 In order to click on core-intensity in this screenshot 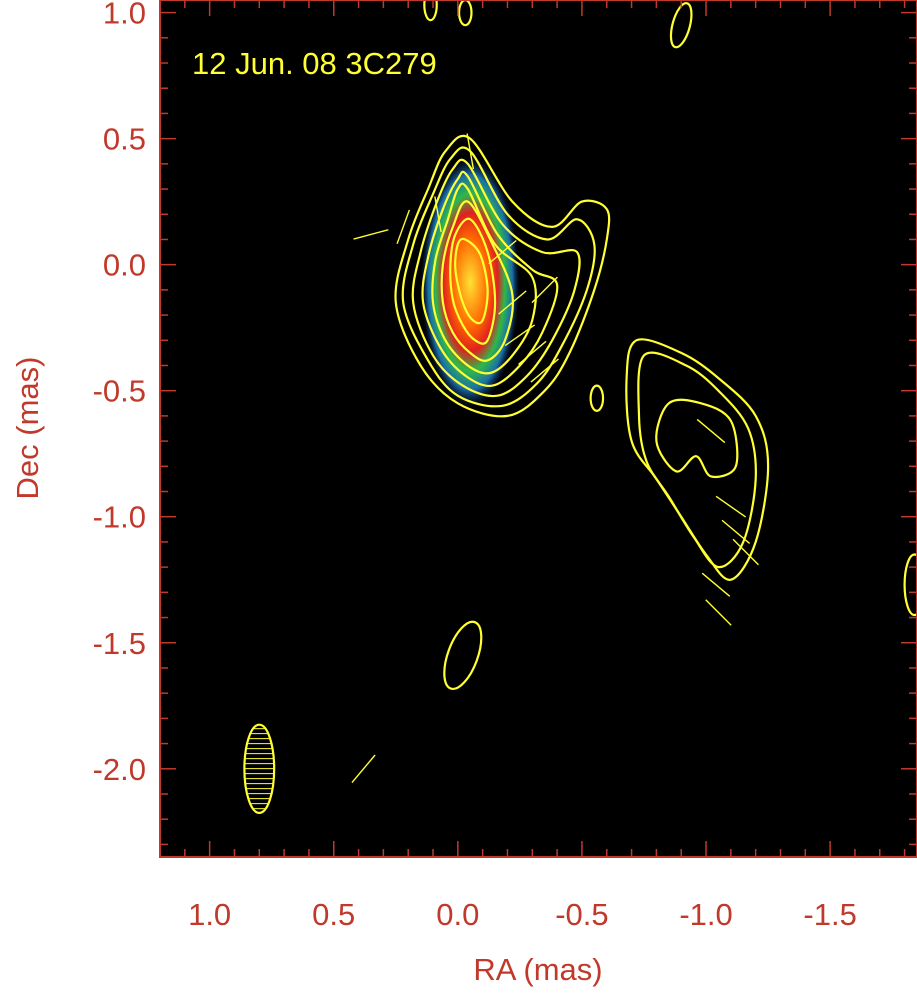, I will do `click(470, 282)`.